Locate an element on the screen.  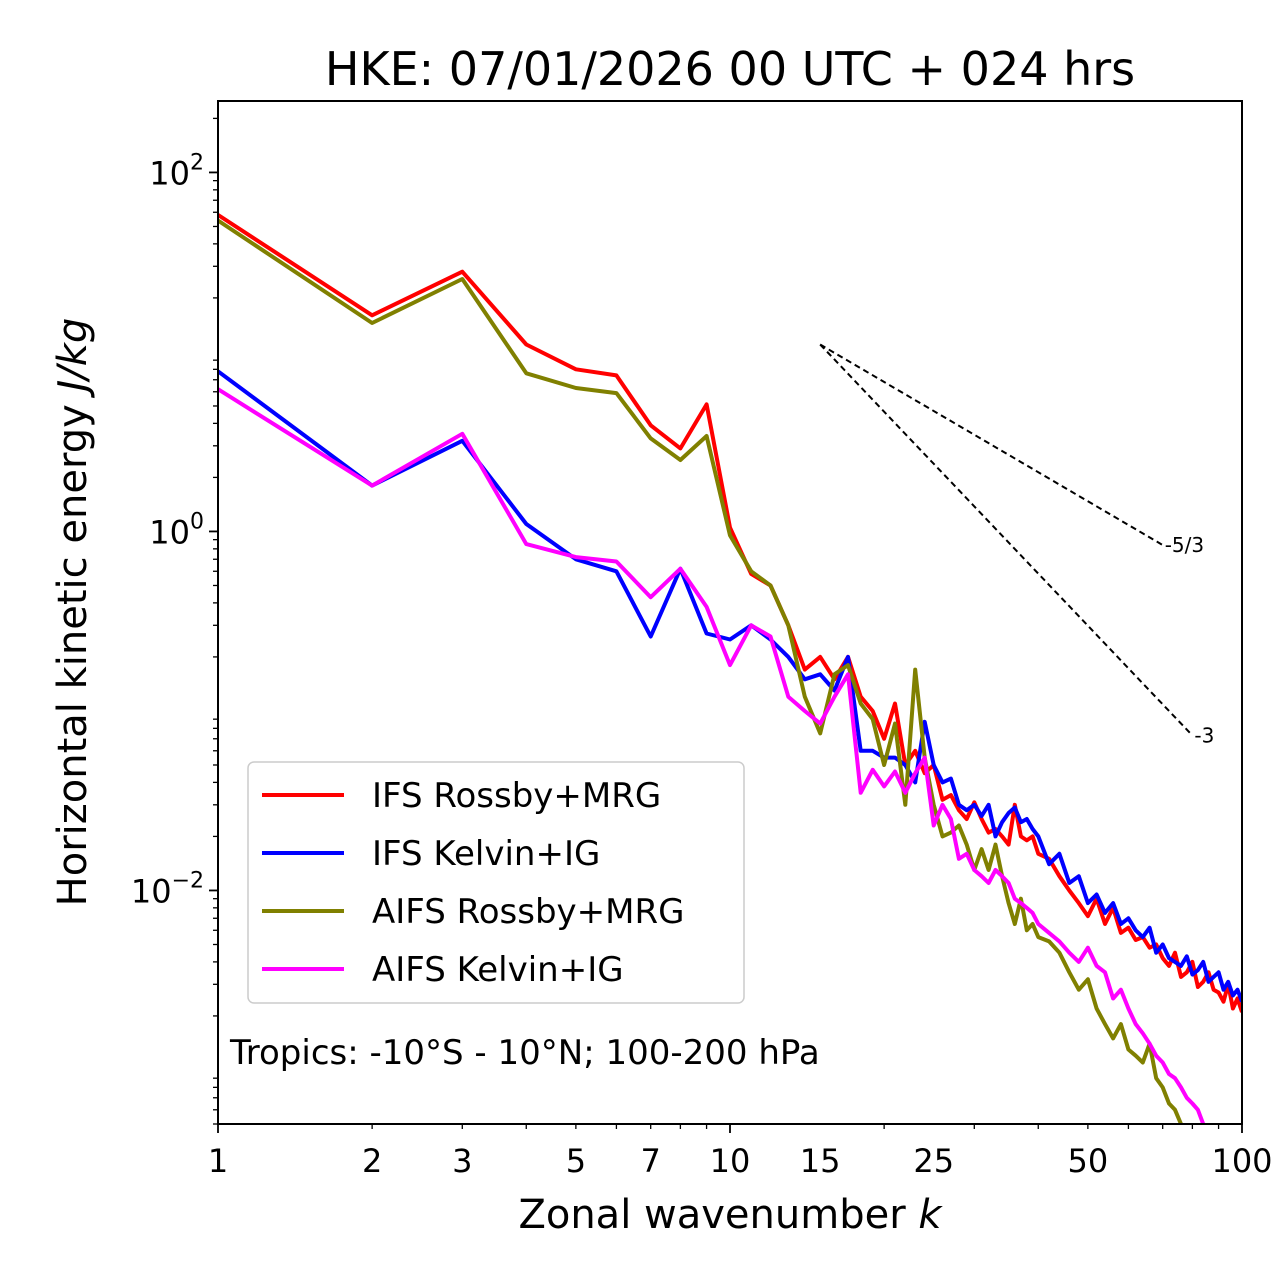
x-tick-label: 10 is located at coordinates (730, 1161).